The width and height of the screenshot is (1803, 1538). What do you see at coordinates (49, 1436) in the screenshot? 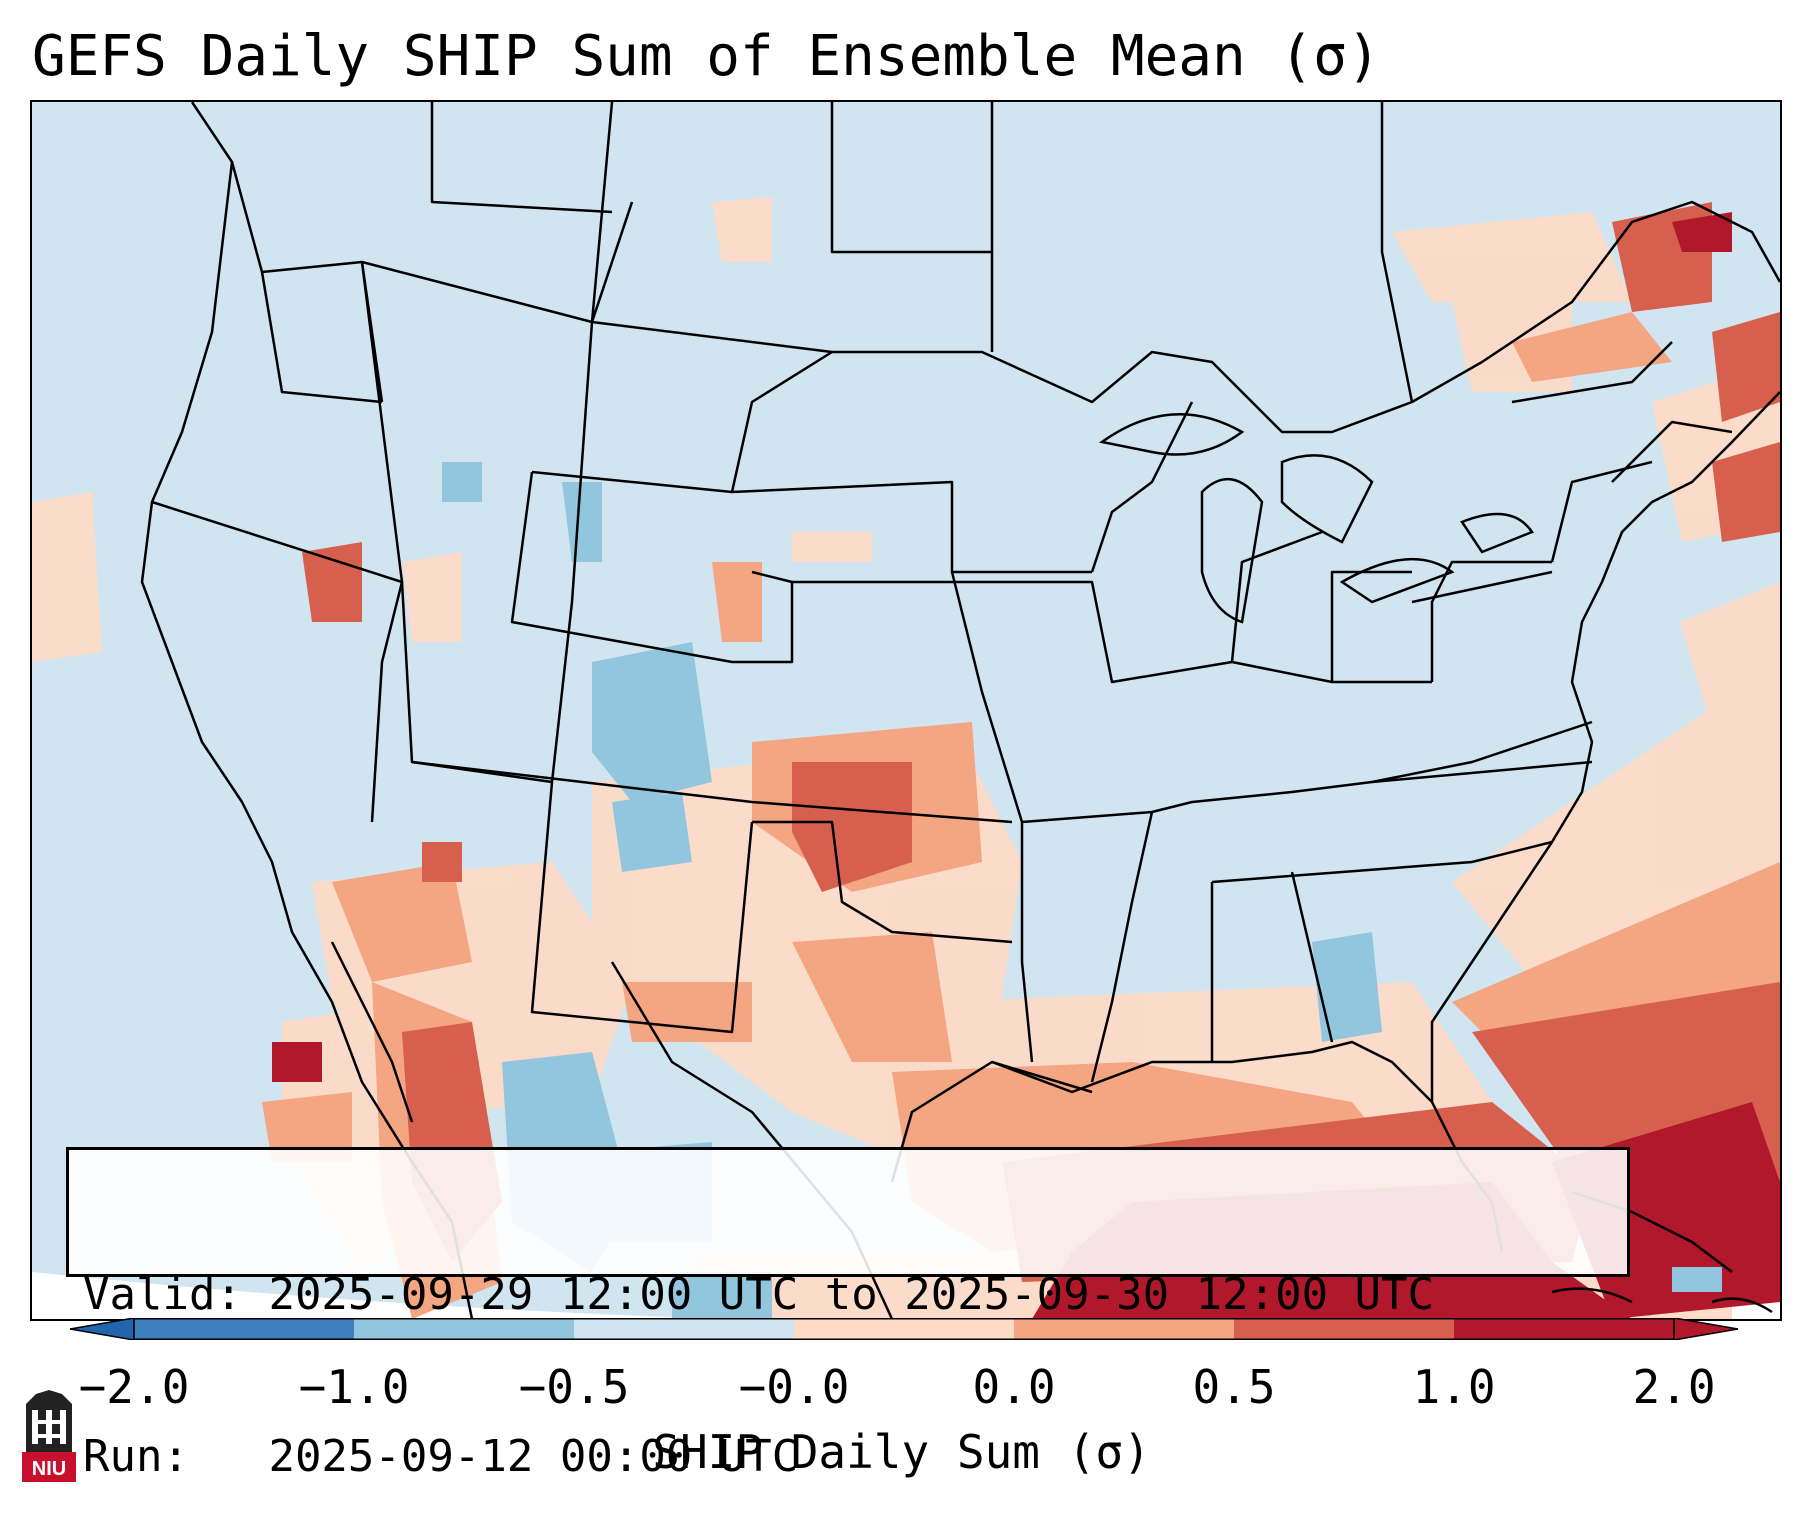
I see `niu-logo: NIU` at bounding box center [49, 1436].